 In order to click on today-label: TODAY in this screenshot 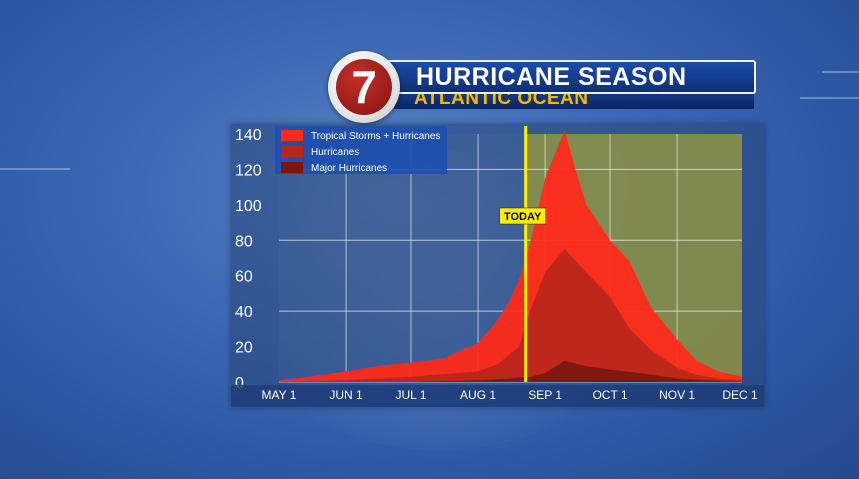, I will do `click(523, 217)`.